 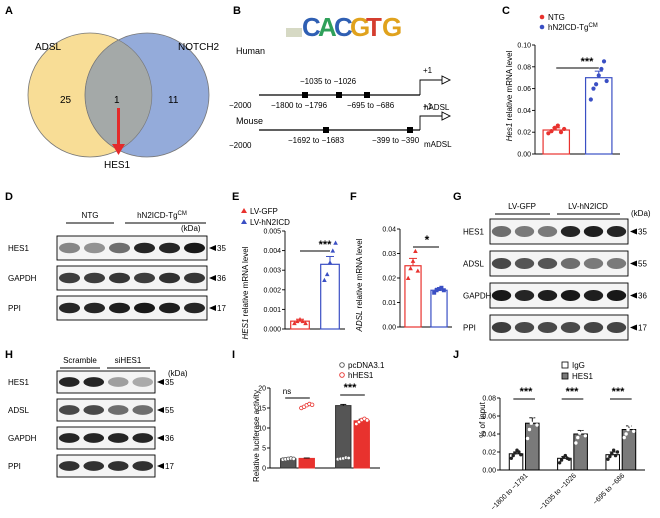 What do you see at coordinates (344, 27) in the screenshot?
I see `motif-logo: C A C G T G` at bounding box center [344, 27].